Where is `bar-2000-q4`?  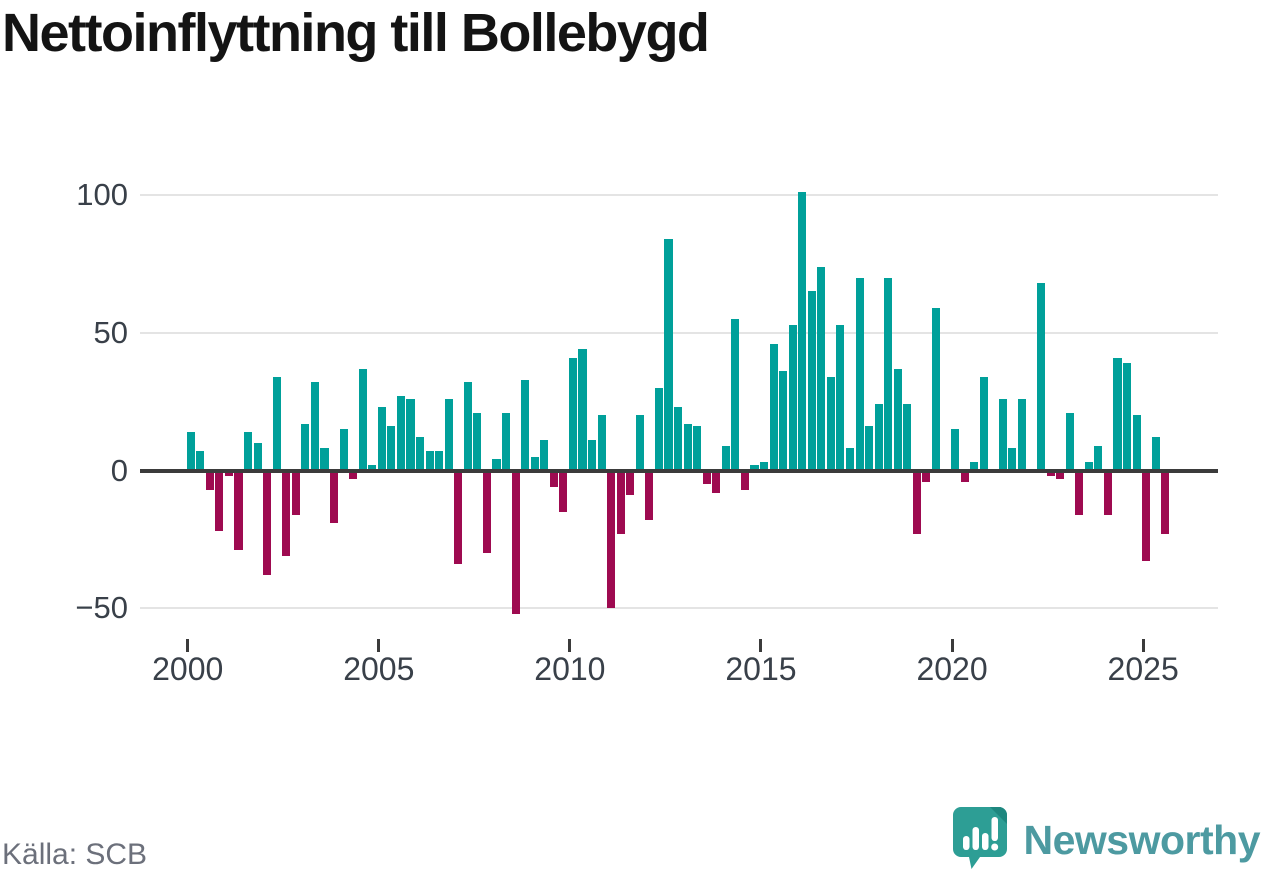 bar-2000-q4 is located at coordinates (219, 501).